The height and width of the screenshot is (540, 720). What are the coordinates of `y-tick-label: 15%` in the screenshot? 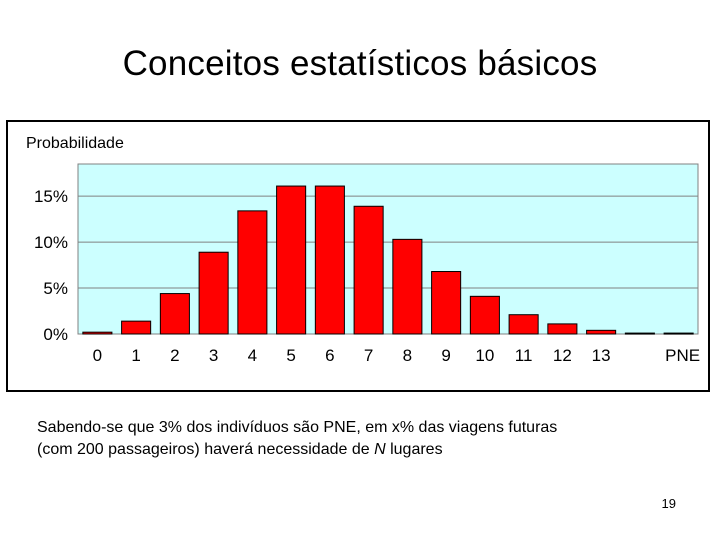 It's located at (51, 196).